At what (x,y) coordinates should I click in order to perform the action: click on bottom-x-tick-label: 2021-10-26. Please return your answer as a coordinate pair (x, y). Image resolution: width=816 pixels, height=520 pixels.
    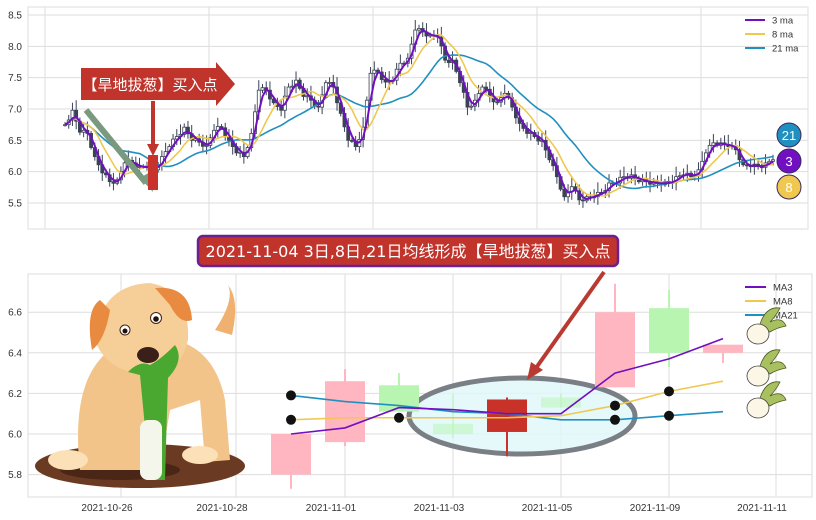
    Looking at the image, I should click on (107, 508).